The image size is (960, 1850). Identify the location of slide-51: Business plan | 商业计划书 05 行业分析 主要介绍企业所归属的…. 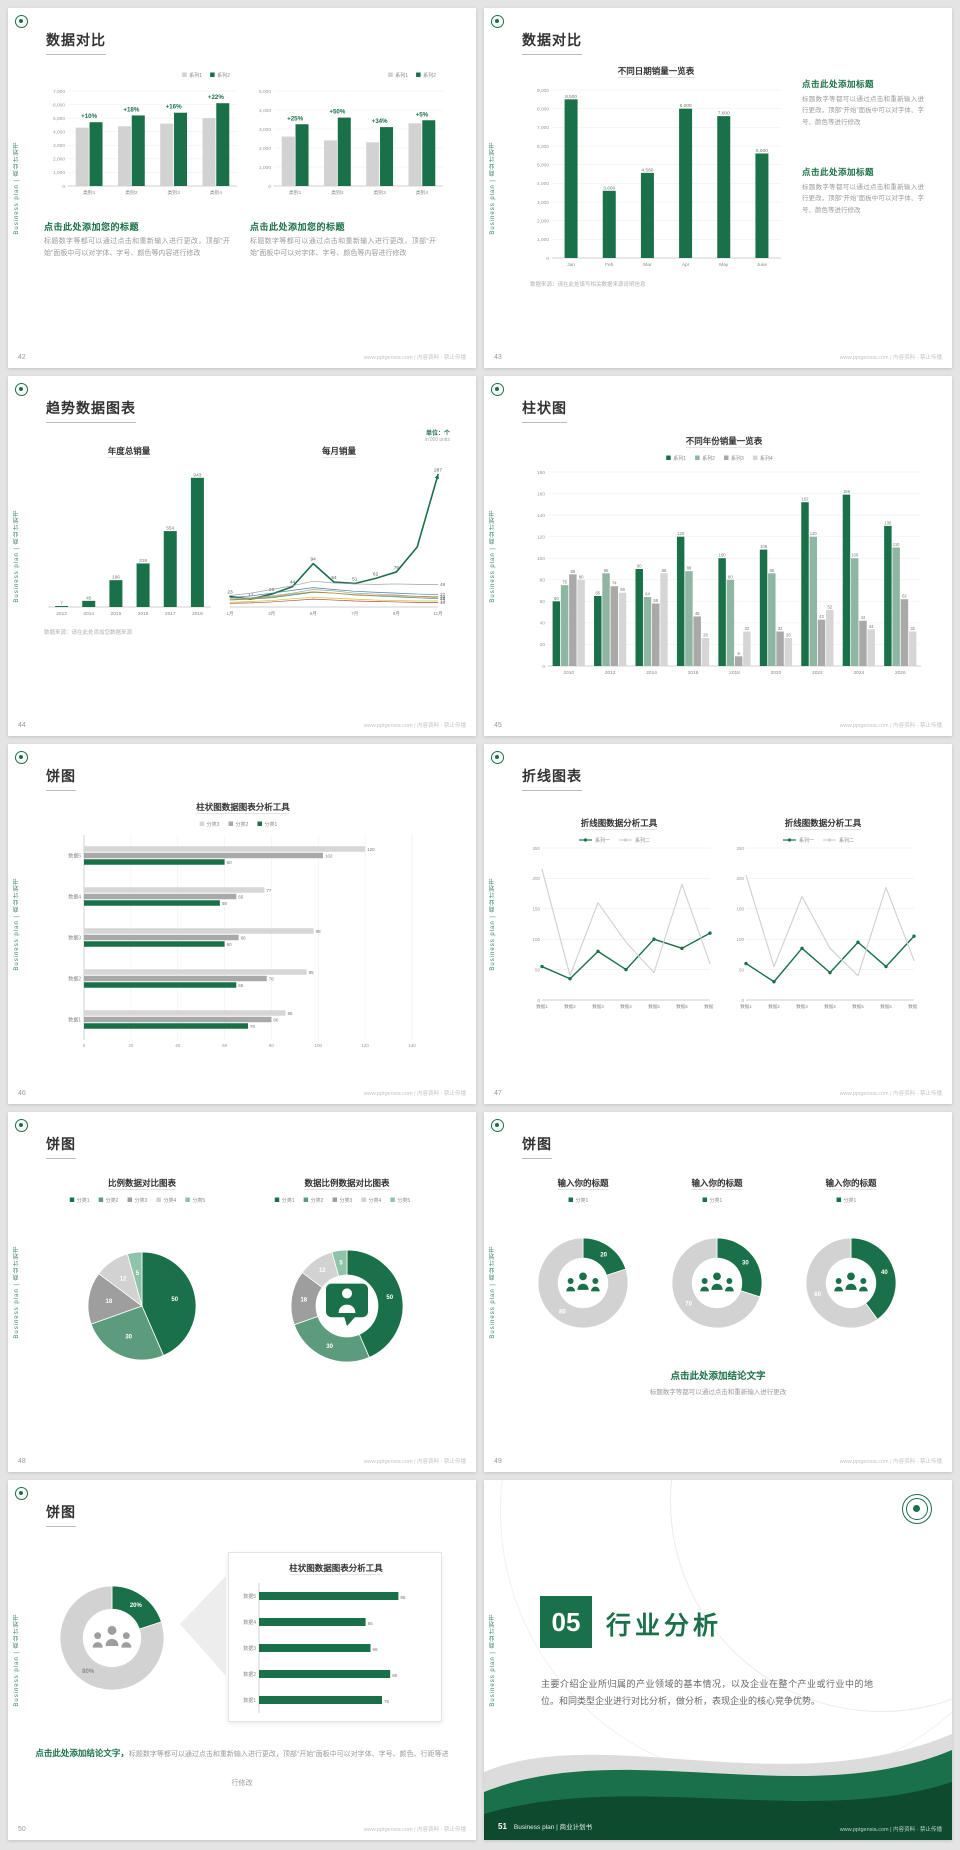
(718, 1660).